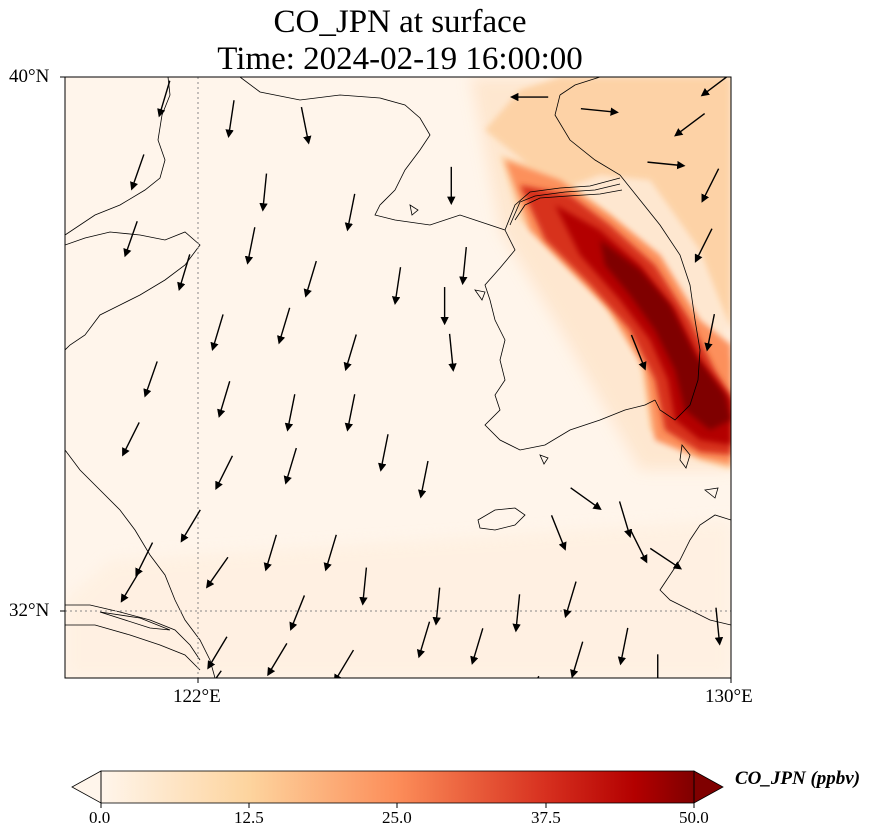 This screenshot has width=881, height=839. Describe the element at coordinates (729, 696) in the screenshot. I see `lon-tick-130E: 130°E` at that location.